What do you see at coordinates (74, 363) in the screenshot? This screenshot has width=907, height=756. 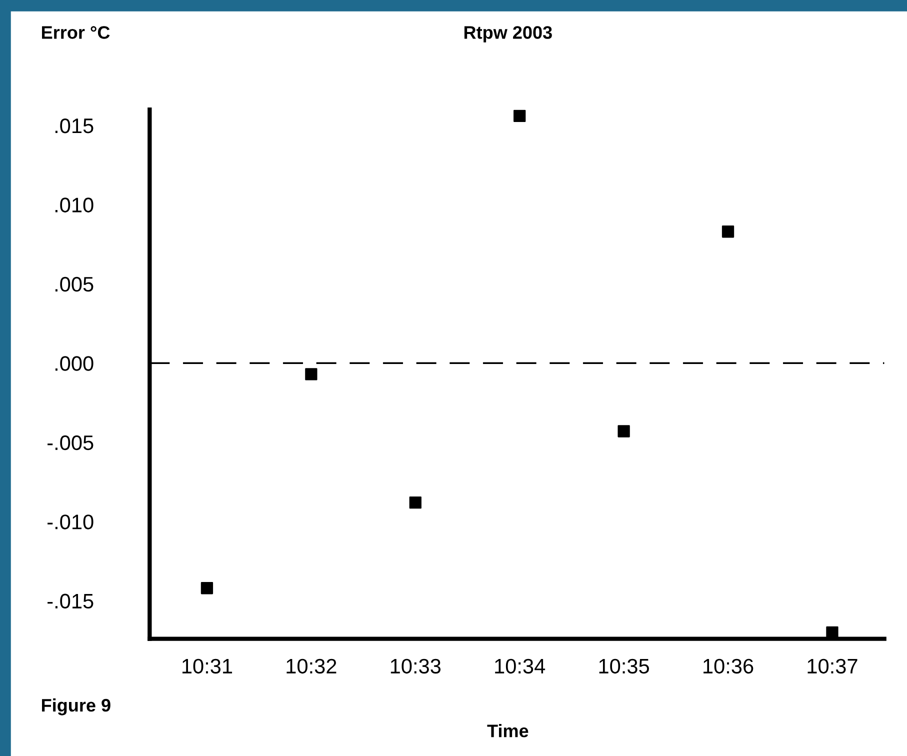 I see `y-tick-label: .000` at bounding box center [74, 363].